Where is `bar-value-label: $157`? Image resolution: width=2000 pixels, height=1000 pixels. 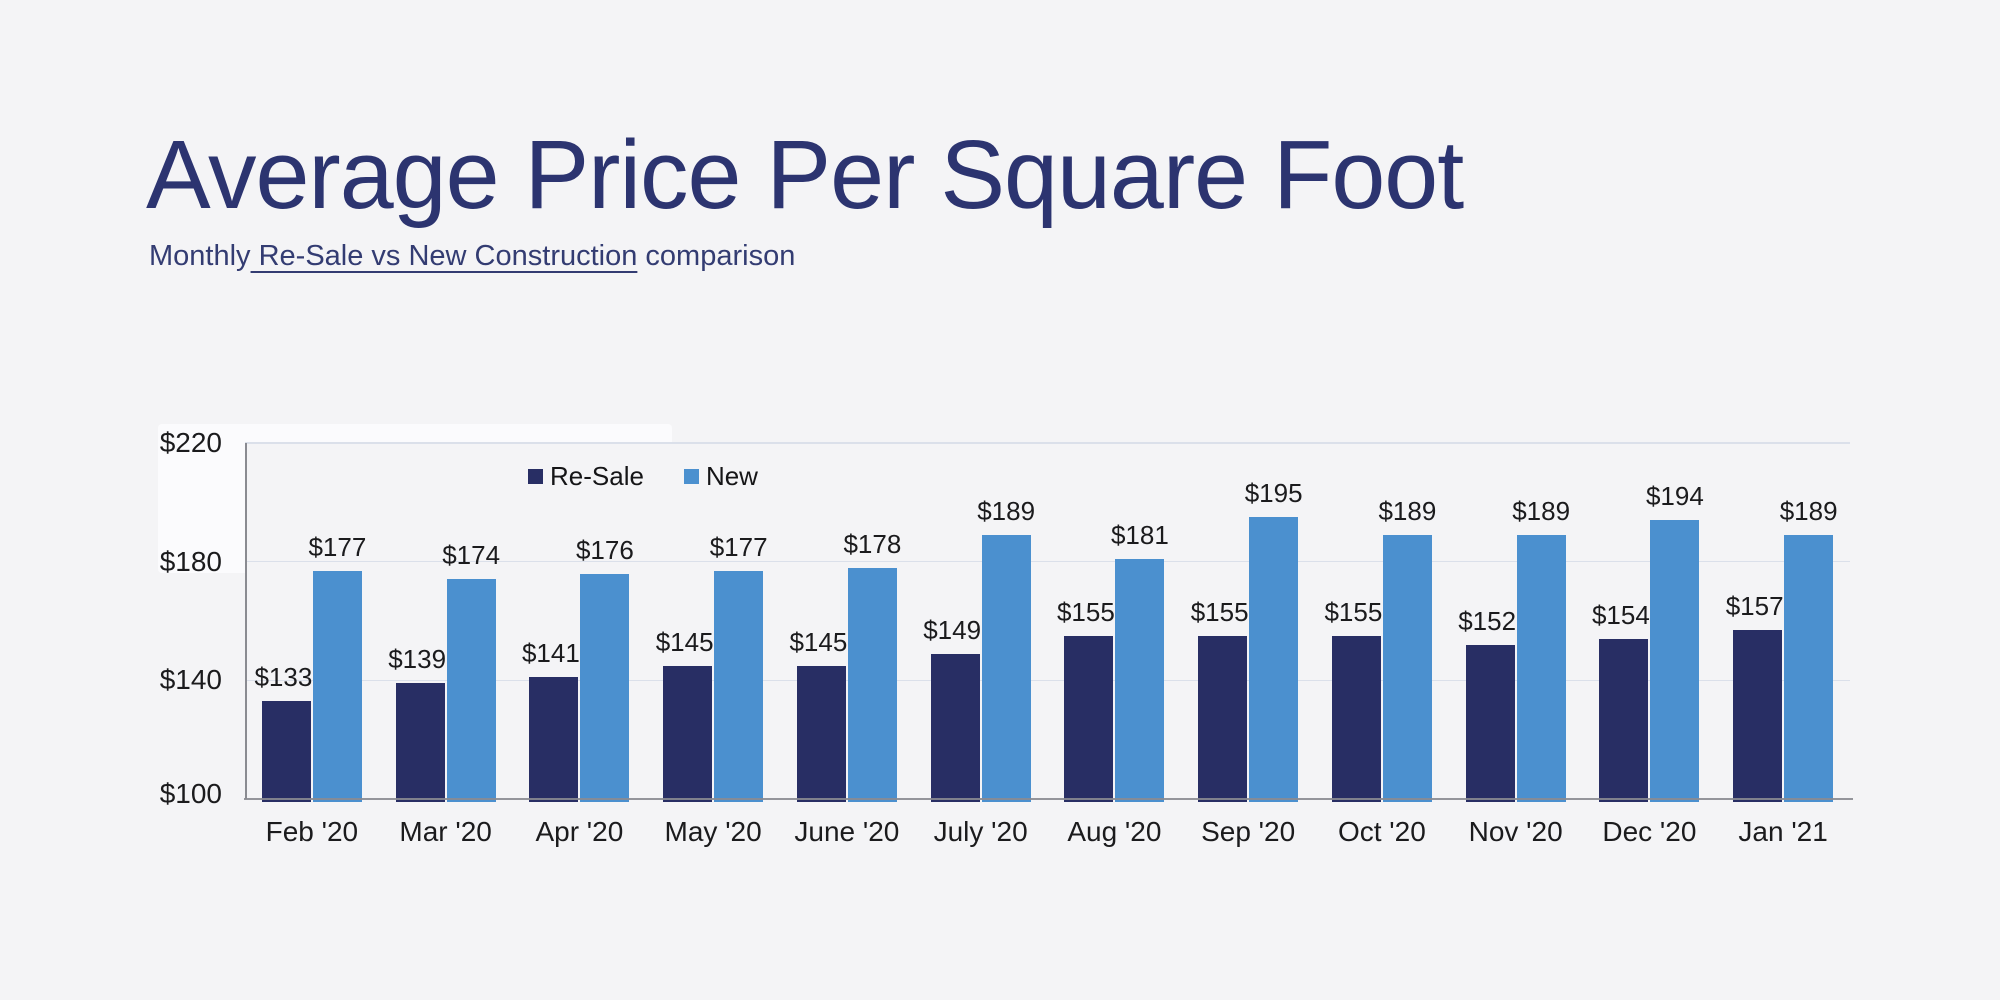 bar-value-label: $157 is located at coordinates (1754, 605).